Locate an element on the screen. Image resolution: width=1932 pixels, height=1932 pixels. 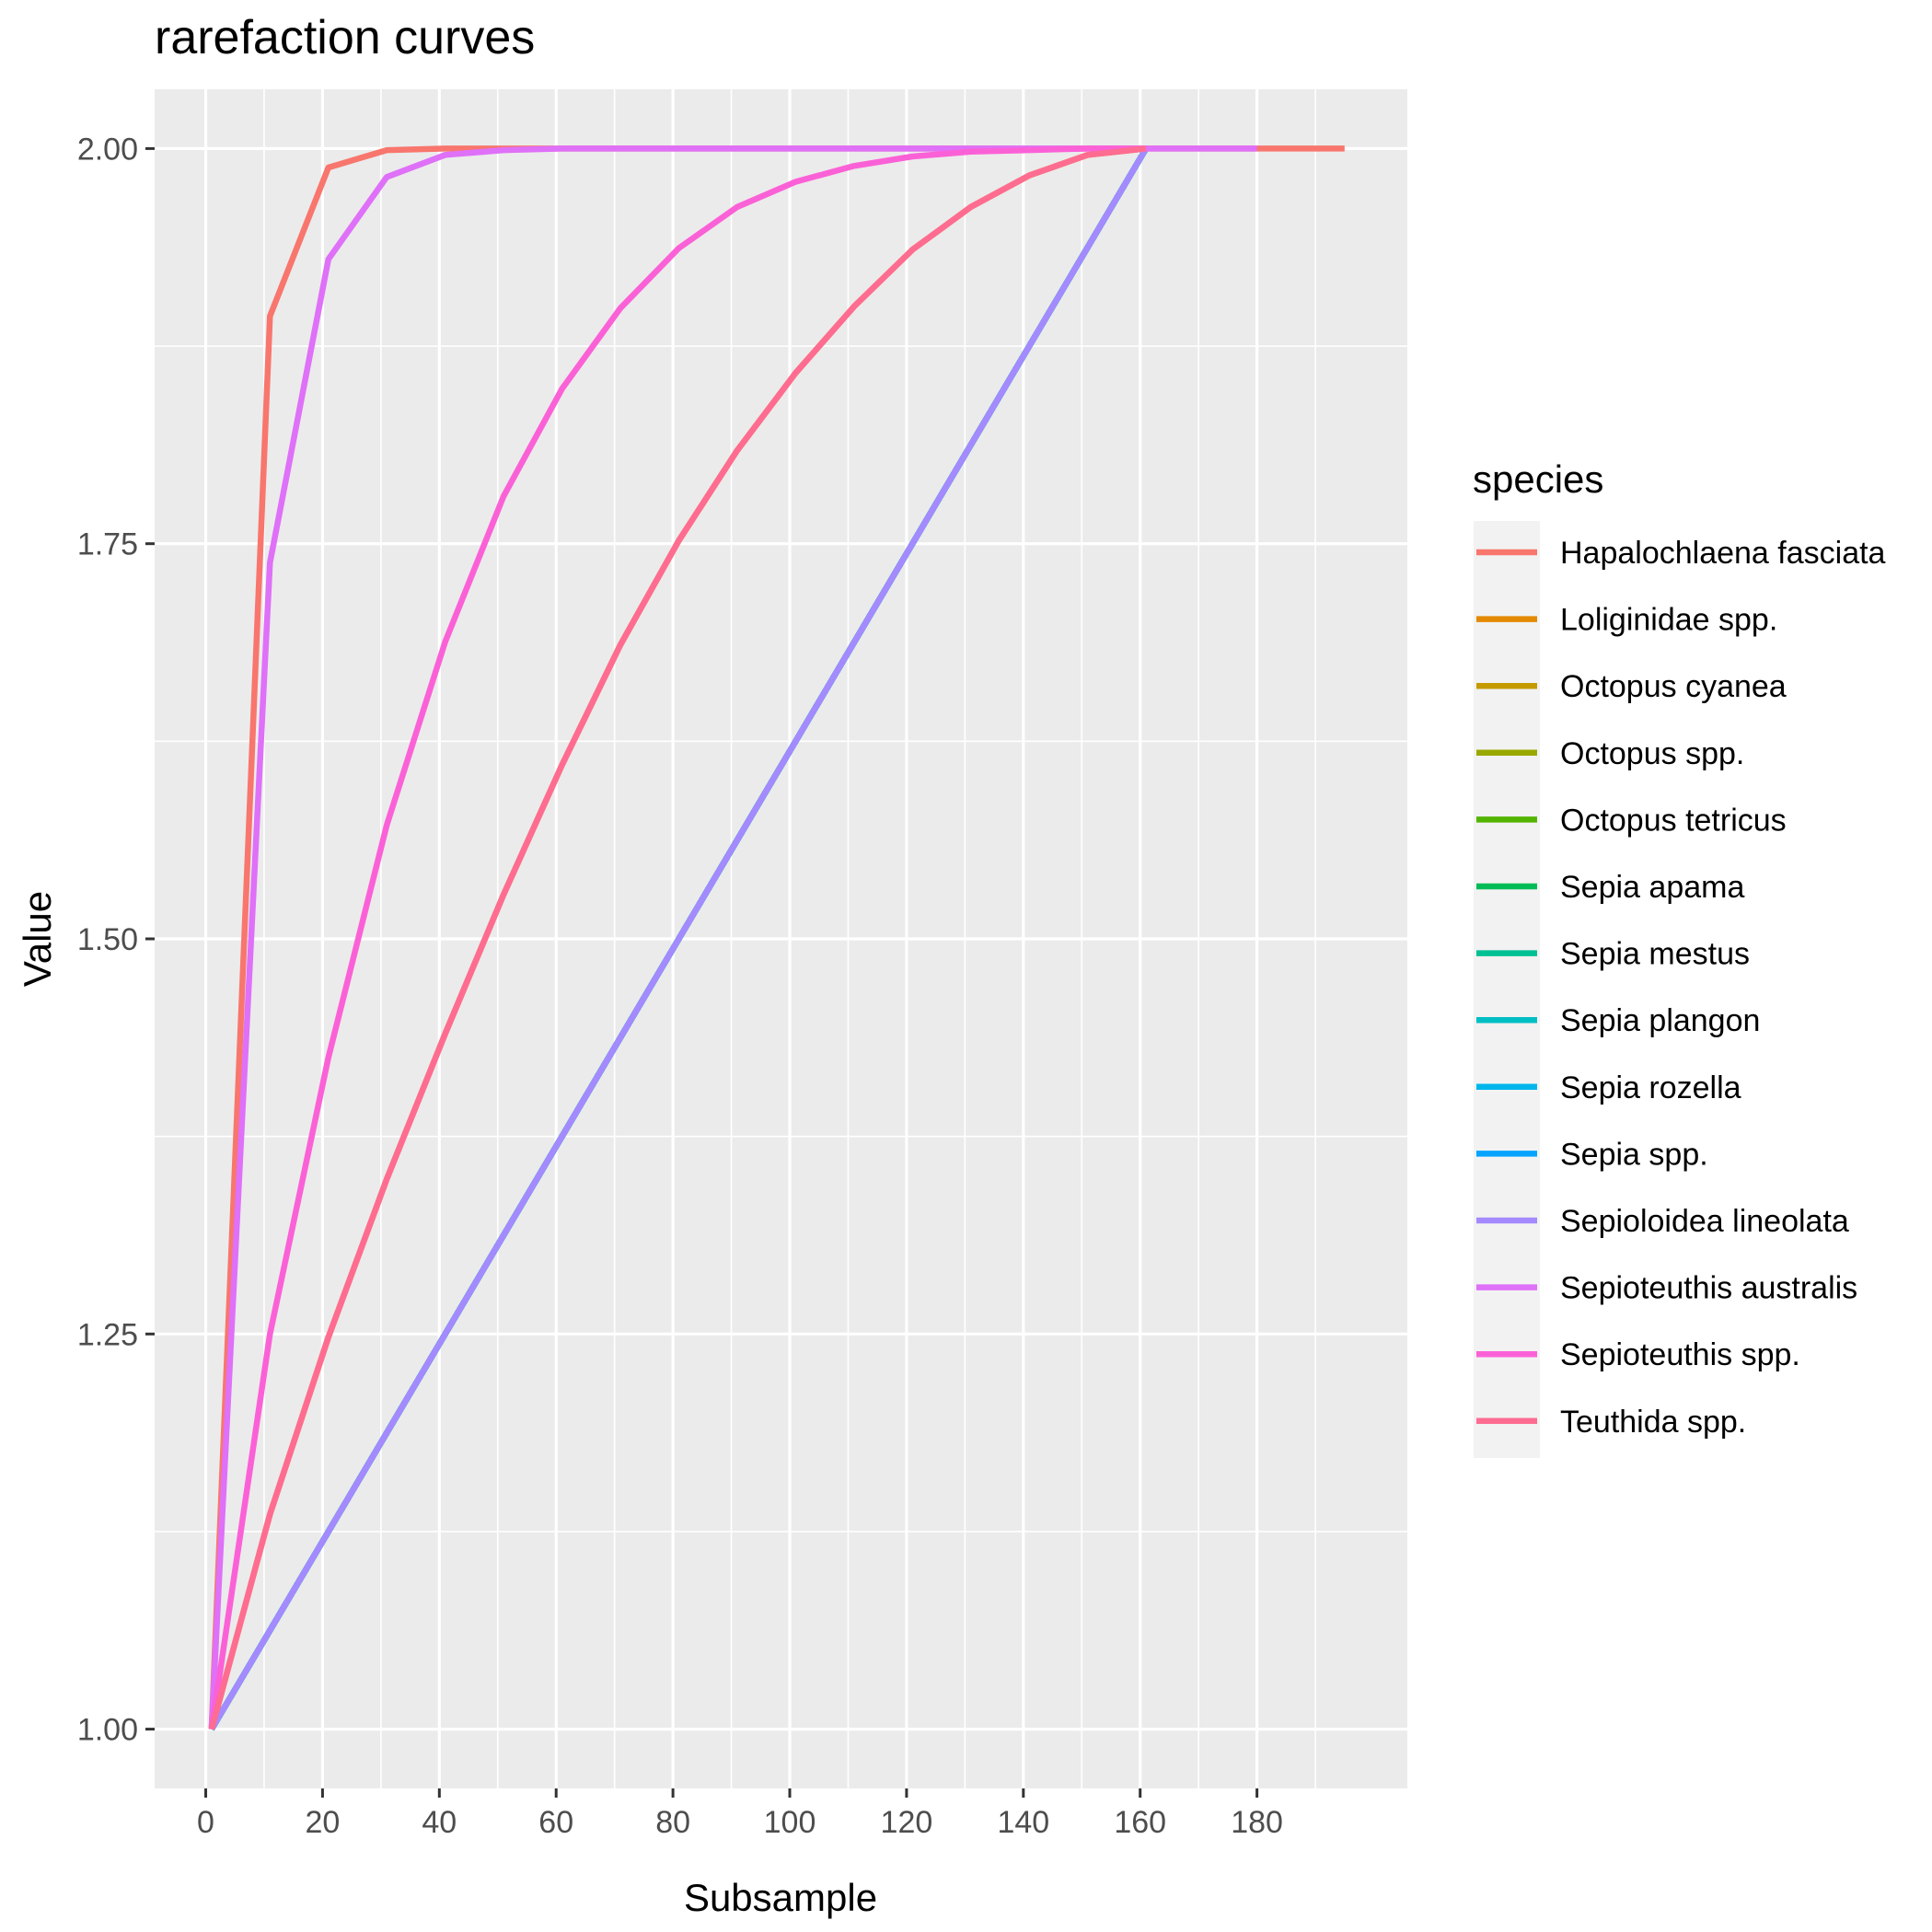
legend-label: Octopus tetricus is located at coordinates (1674, 821).